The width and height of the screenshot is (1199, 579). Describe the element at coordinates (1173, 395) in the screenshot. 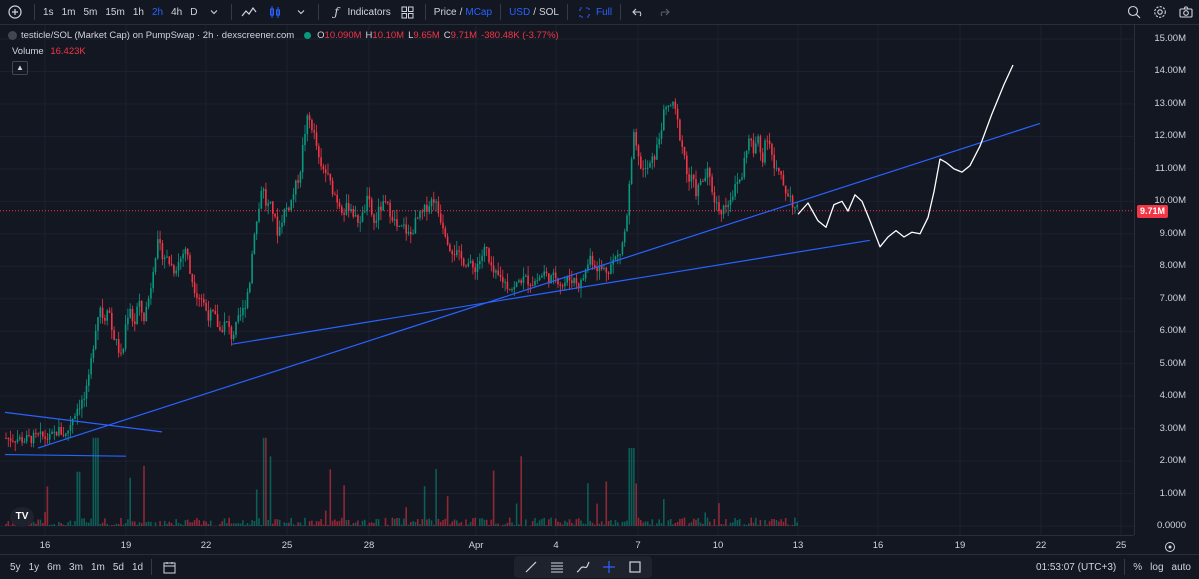

I see `price-tick: 4.00M` at that location.